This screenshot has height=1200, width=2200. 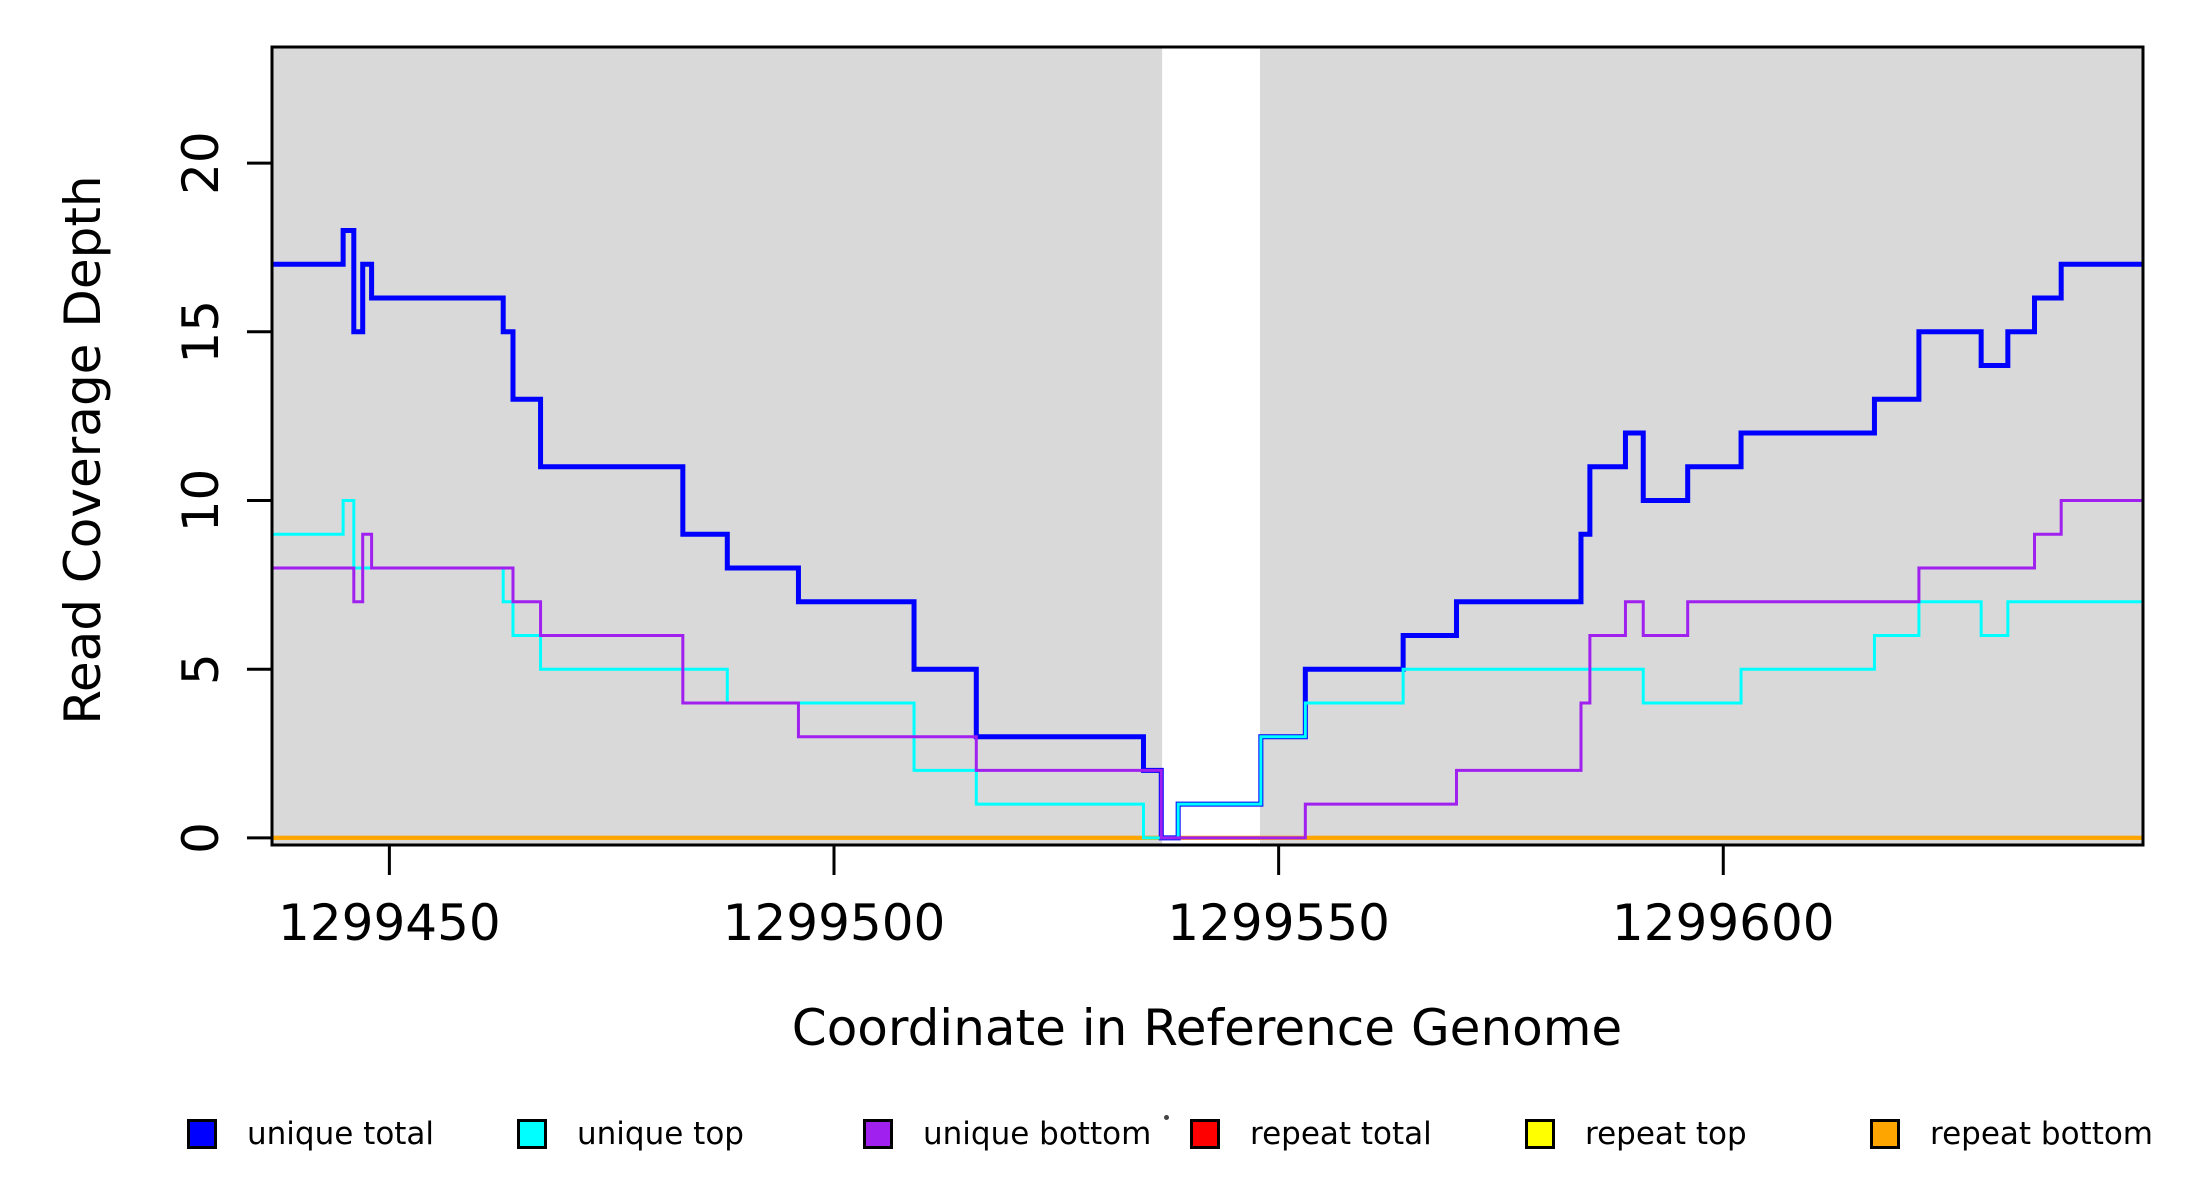 What do you see at coordinates (1166, 1117) in the screenshot?
I see `stray-mark` at bounding box center [1166, 1117].